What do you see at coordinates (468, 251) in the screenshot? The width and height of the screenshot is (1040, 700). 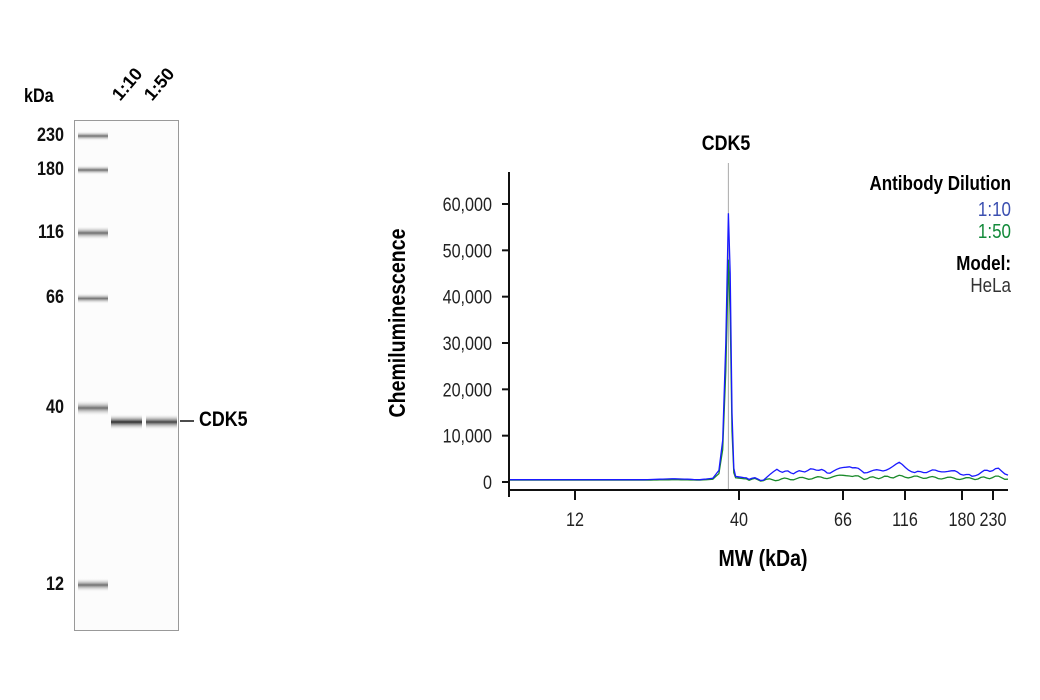 I see `y-tick-label: 50,000` at bounding box center [468, 251].